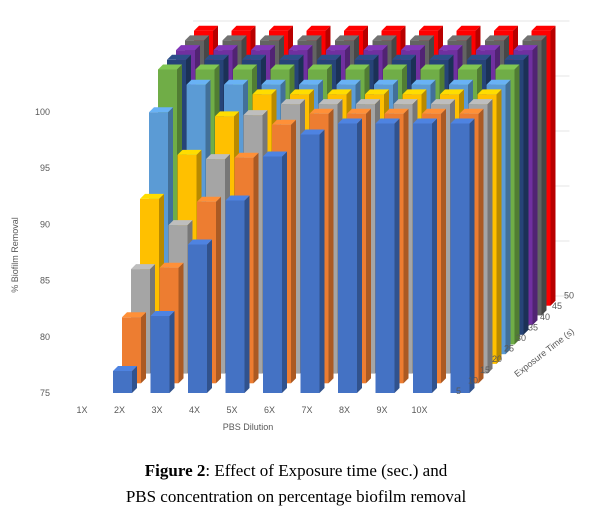 Image resolution: width=592 pixels, height=532 pixels. Describe the element at coordinates (81, 410) in the screenshot. I see `x-tick-label: 1X` at that location.